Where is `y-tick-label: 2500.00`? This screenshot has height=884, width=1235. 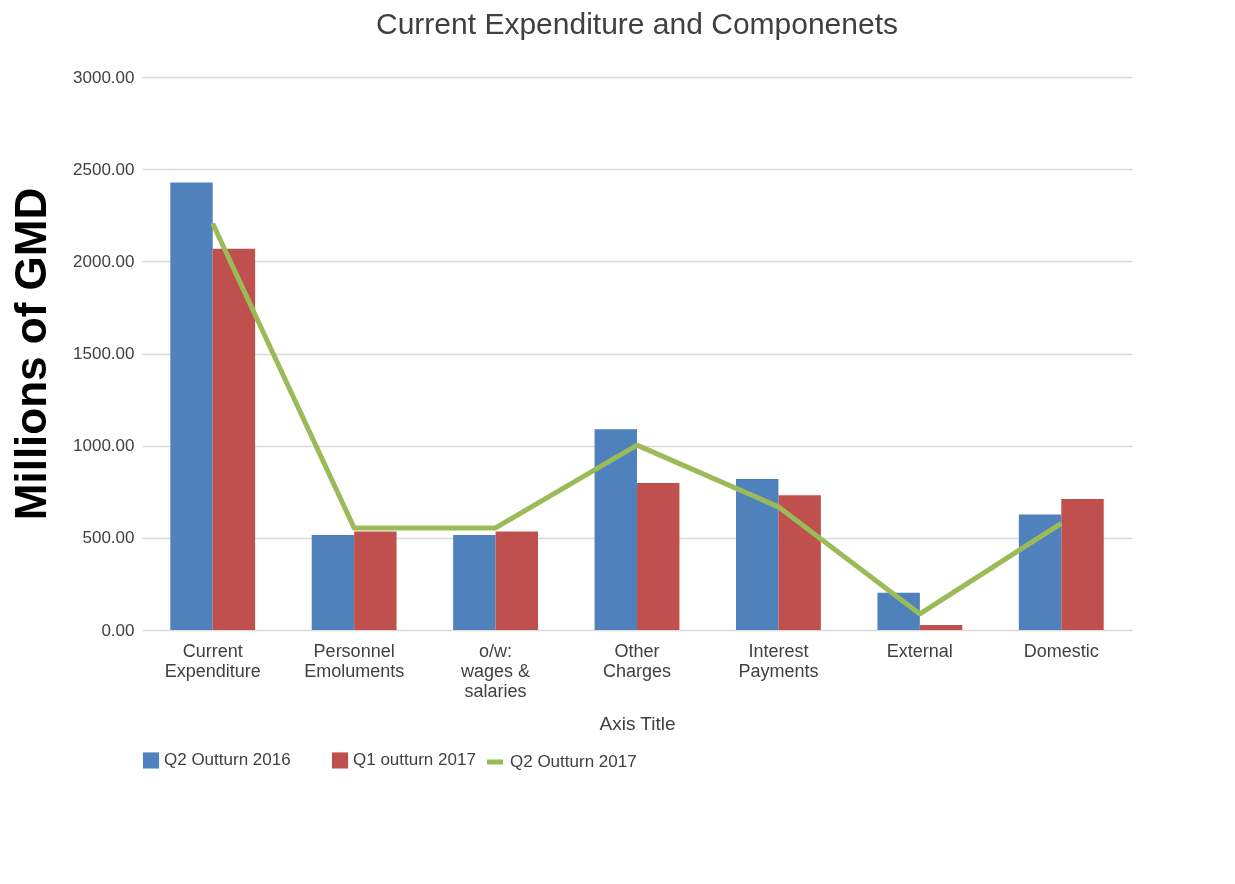 y-tick-label: 2500.00 is located at coordinates (104, 169).